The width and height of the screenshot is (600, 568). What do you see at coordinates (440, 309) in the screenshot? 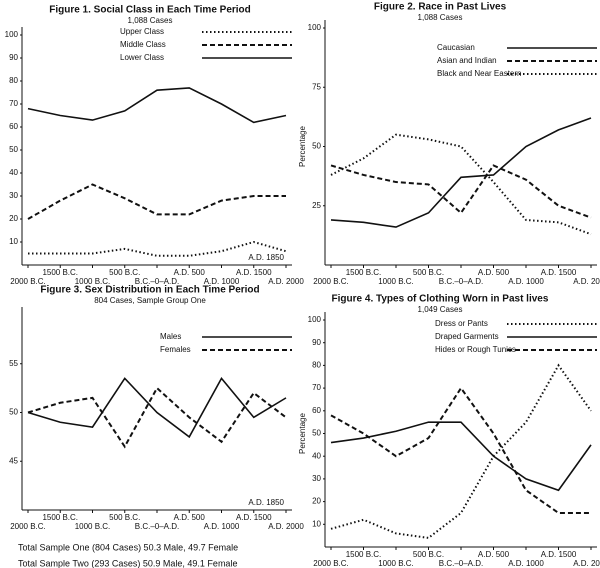
I see `chart-subtitle: 1,049 Cases` at bounding box center [440, 309].